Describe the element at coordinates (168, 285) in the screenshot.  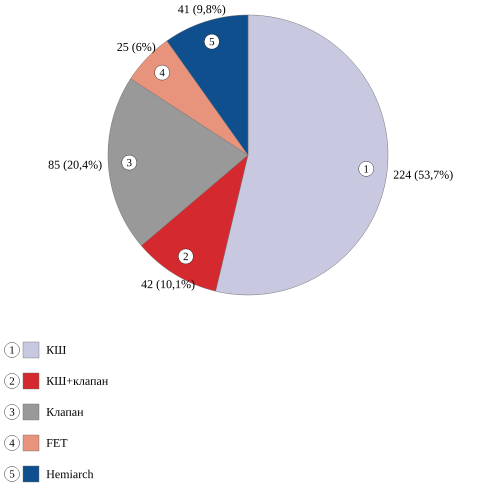
I see `data-label: 42 (10,1%)` at that location.